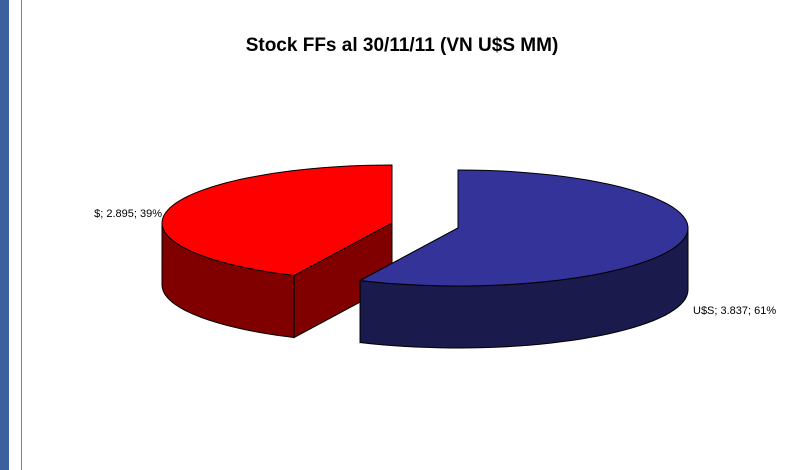 The height and width of the screenshot is (470, 808). What do you see at coordinates (734, 311) in the screenshot?
I see `data-label: U$S; 3.837; 61%` at bounding box center [734, 311].